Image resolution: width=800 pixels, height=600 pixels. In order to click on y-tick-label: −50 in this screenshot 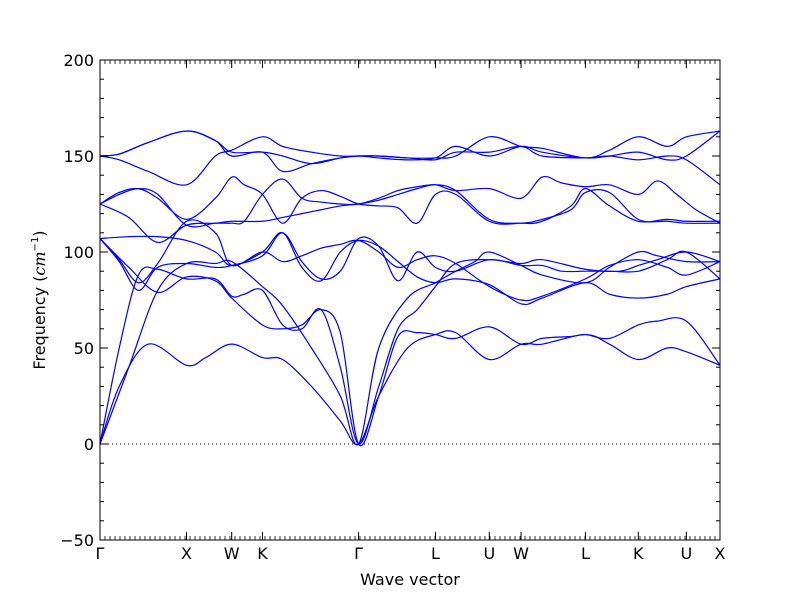, I will do `click(77, 540)`.